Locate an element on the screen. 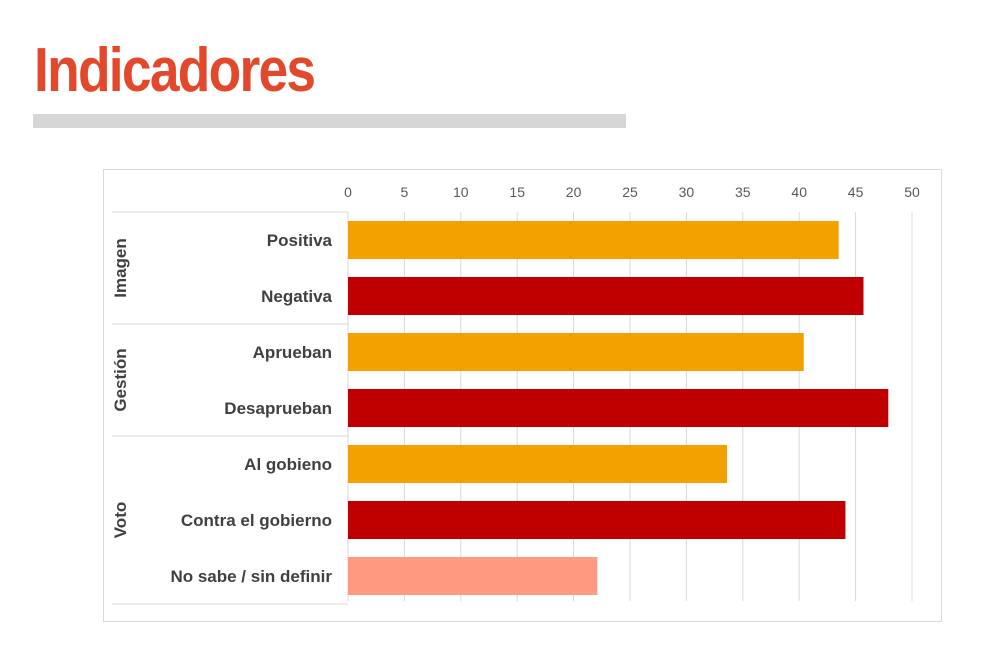 This screenshot has height=656, width=992. x-tick-label: 25 is located at coordinates (630, 192).